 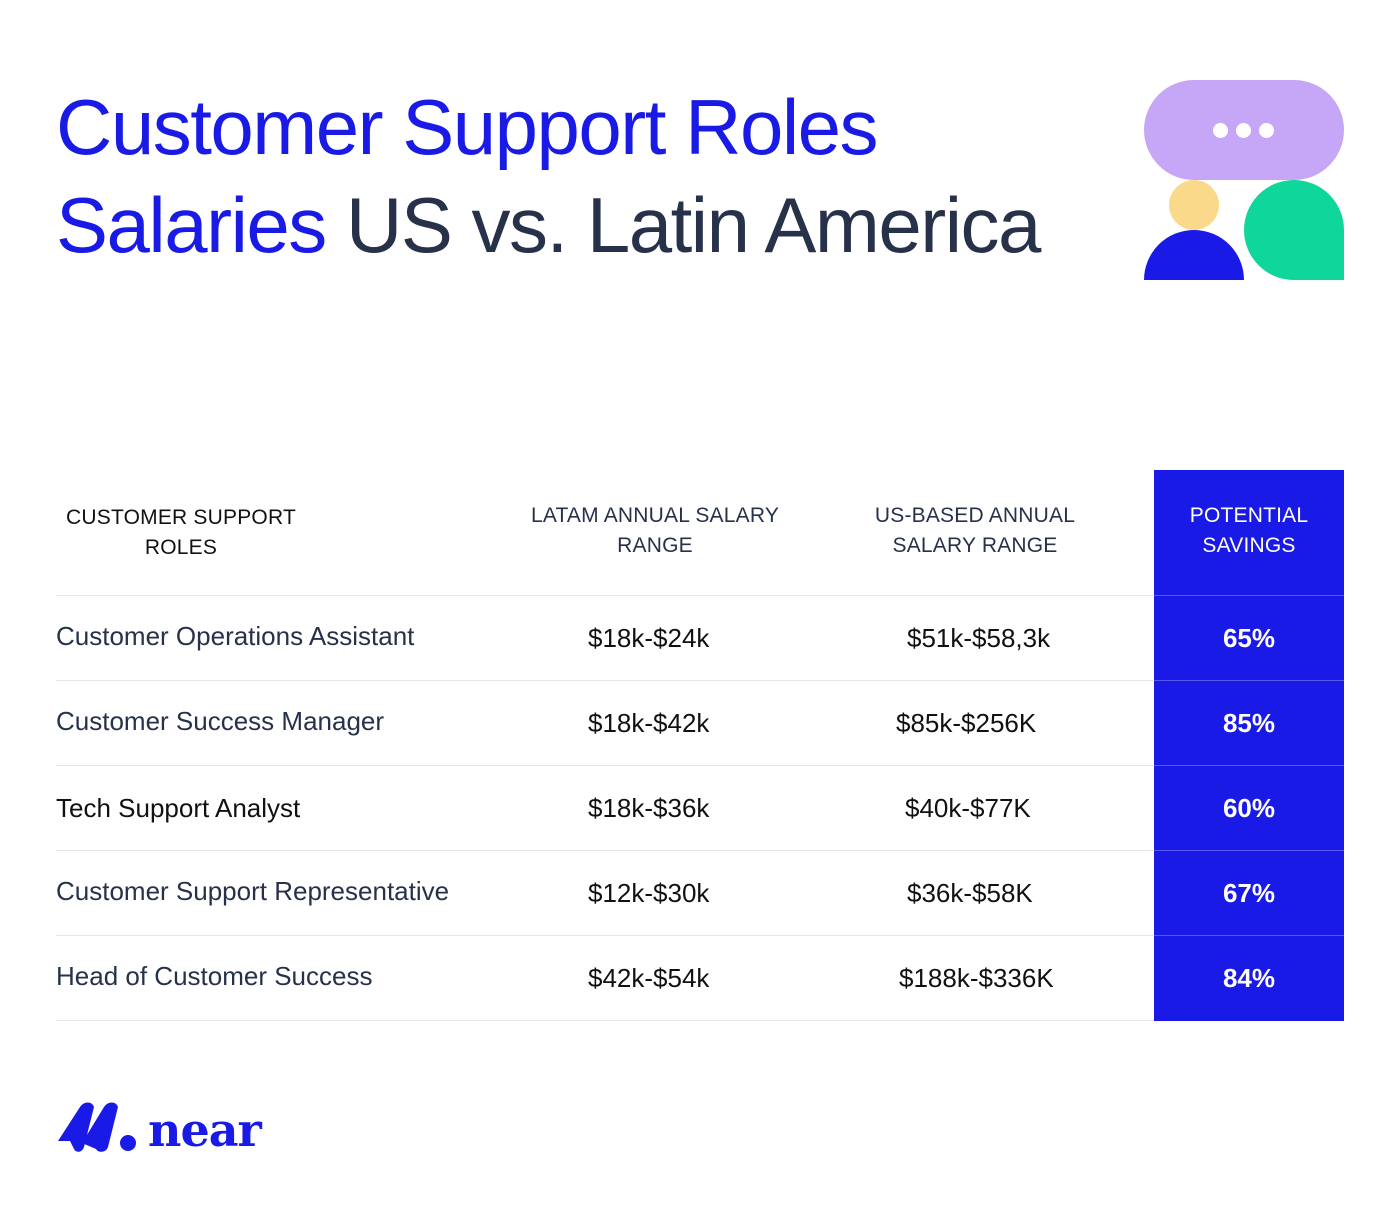 What do you see at coordinates (97, 1127) in the screenshot?
I see `near-logo-icon` at bounding box center [97, 1127].